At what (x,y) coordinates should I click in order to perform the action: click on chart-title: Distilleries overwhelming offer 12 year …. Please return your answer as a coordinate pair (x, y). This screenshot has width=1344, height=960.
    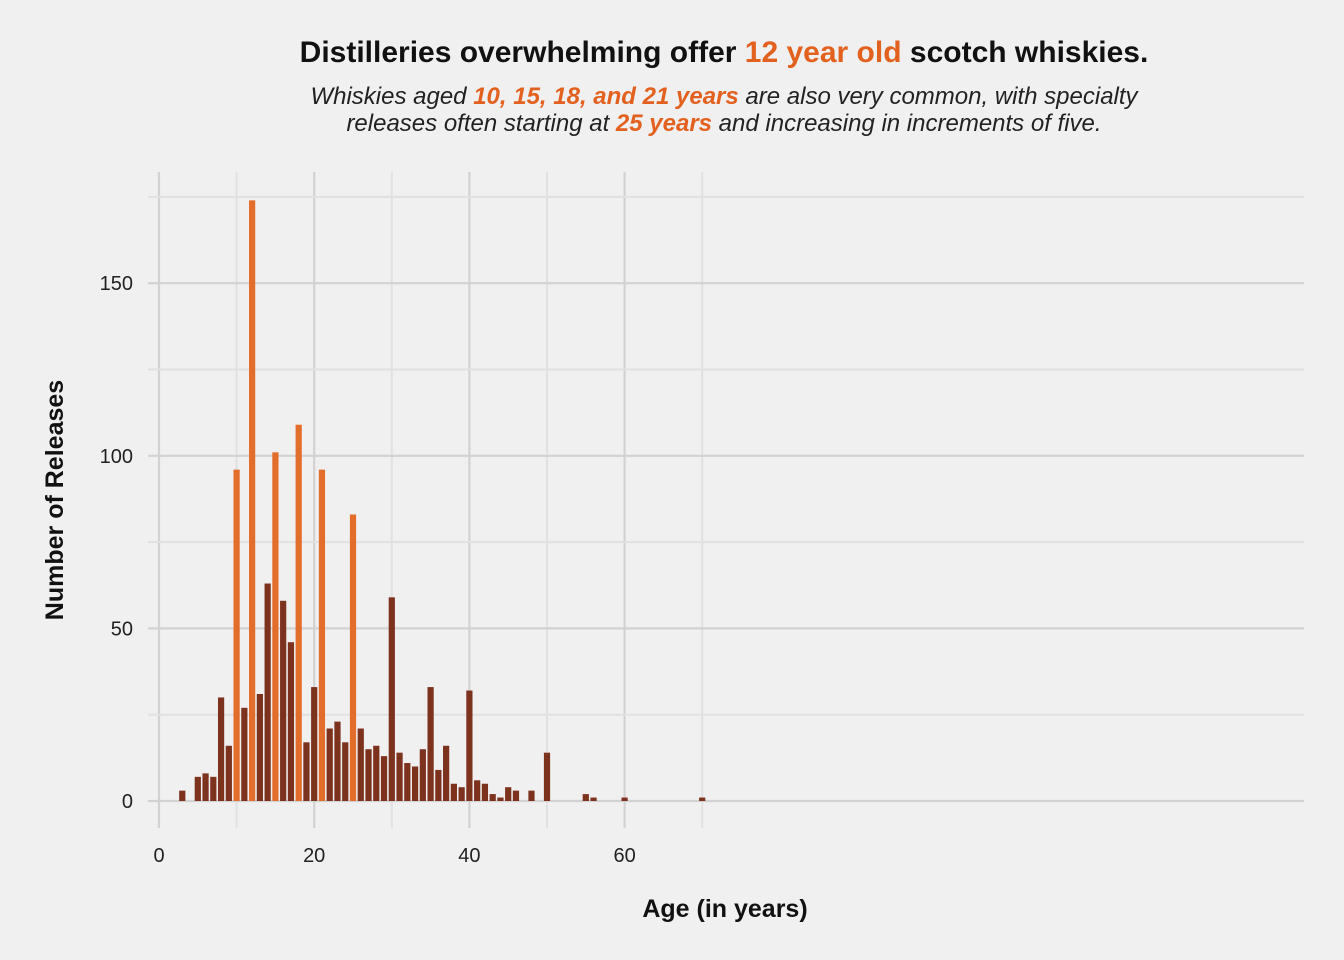
    Looking at the image, I should click on (672, 53).